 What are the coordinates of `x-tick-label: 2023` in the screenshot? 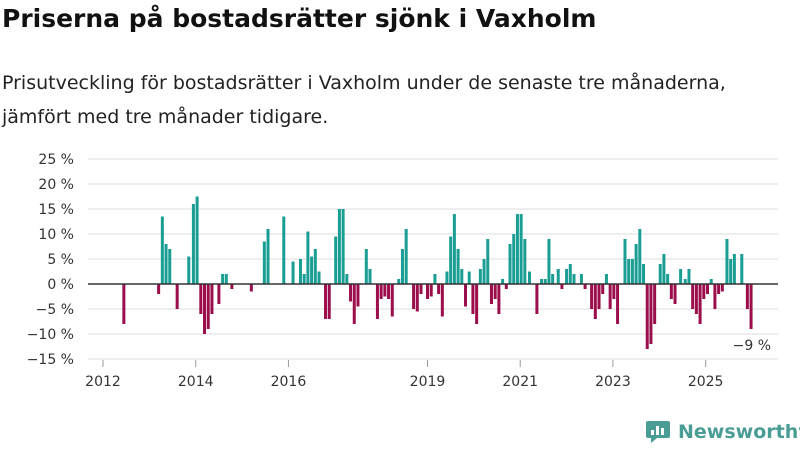 It's located at (613, 382).